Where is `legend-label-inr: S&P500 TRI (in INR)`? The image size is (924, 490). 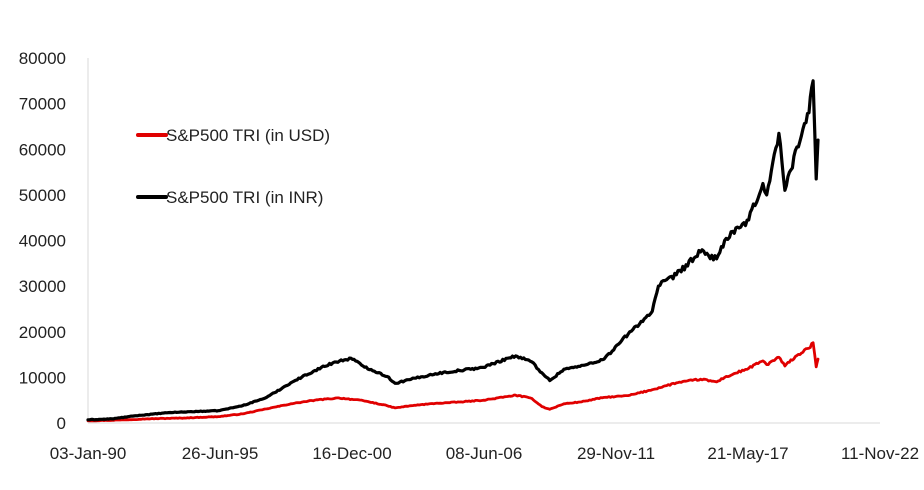 legend-label-inr: S&P500 TRI (in INR) is located at coordinates (244, 197).